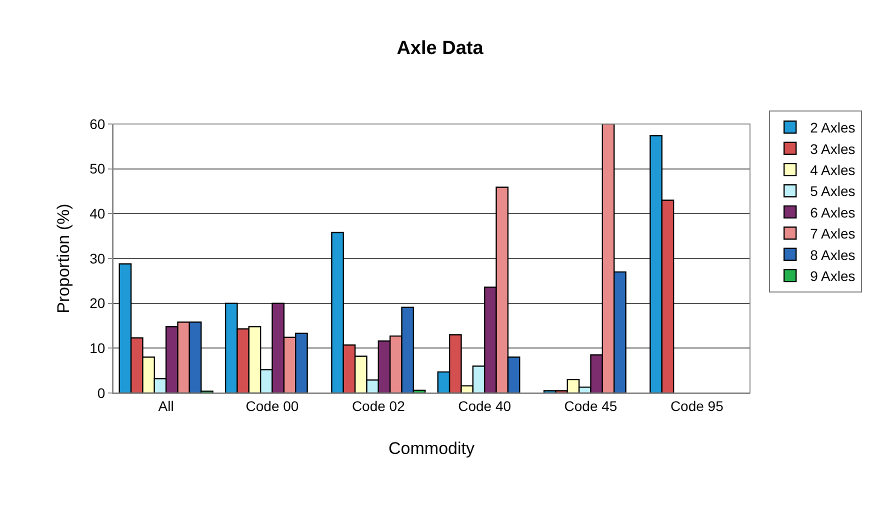 The width and height of the screenshot is (880, 508). Describe the element at coordinates (272, 406) in the screenshot. I see `x-tick-label: Code 00` at that location.